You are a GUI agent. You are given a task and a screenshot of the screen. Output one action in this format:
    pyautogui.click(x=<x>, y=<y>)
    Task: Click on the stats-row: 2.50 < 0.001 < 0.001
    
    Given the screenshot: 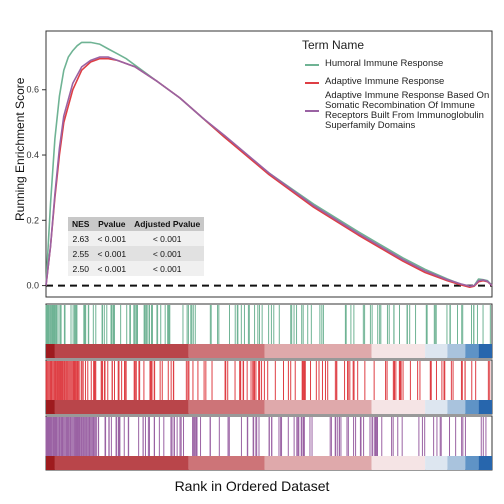 What is the action you would take?
    pyautogui.click(x=136, y=268)
    